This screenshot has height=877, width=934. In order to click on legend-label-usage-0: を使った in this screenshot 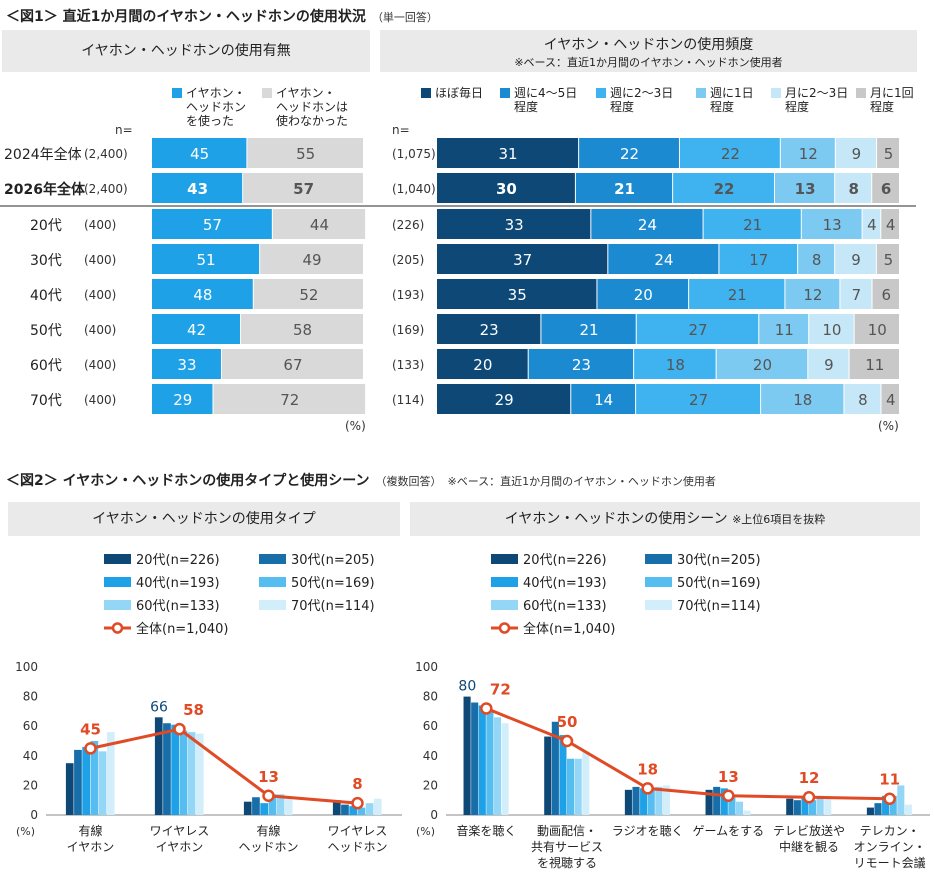, I will do `click(210, 120)`.